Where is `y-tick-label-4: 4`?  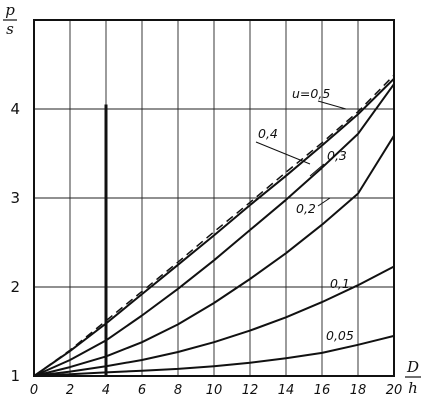 y-tick-label-4: 4 is located at coordinates (15, 109).